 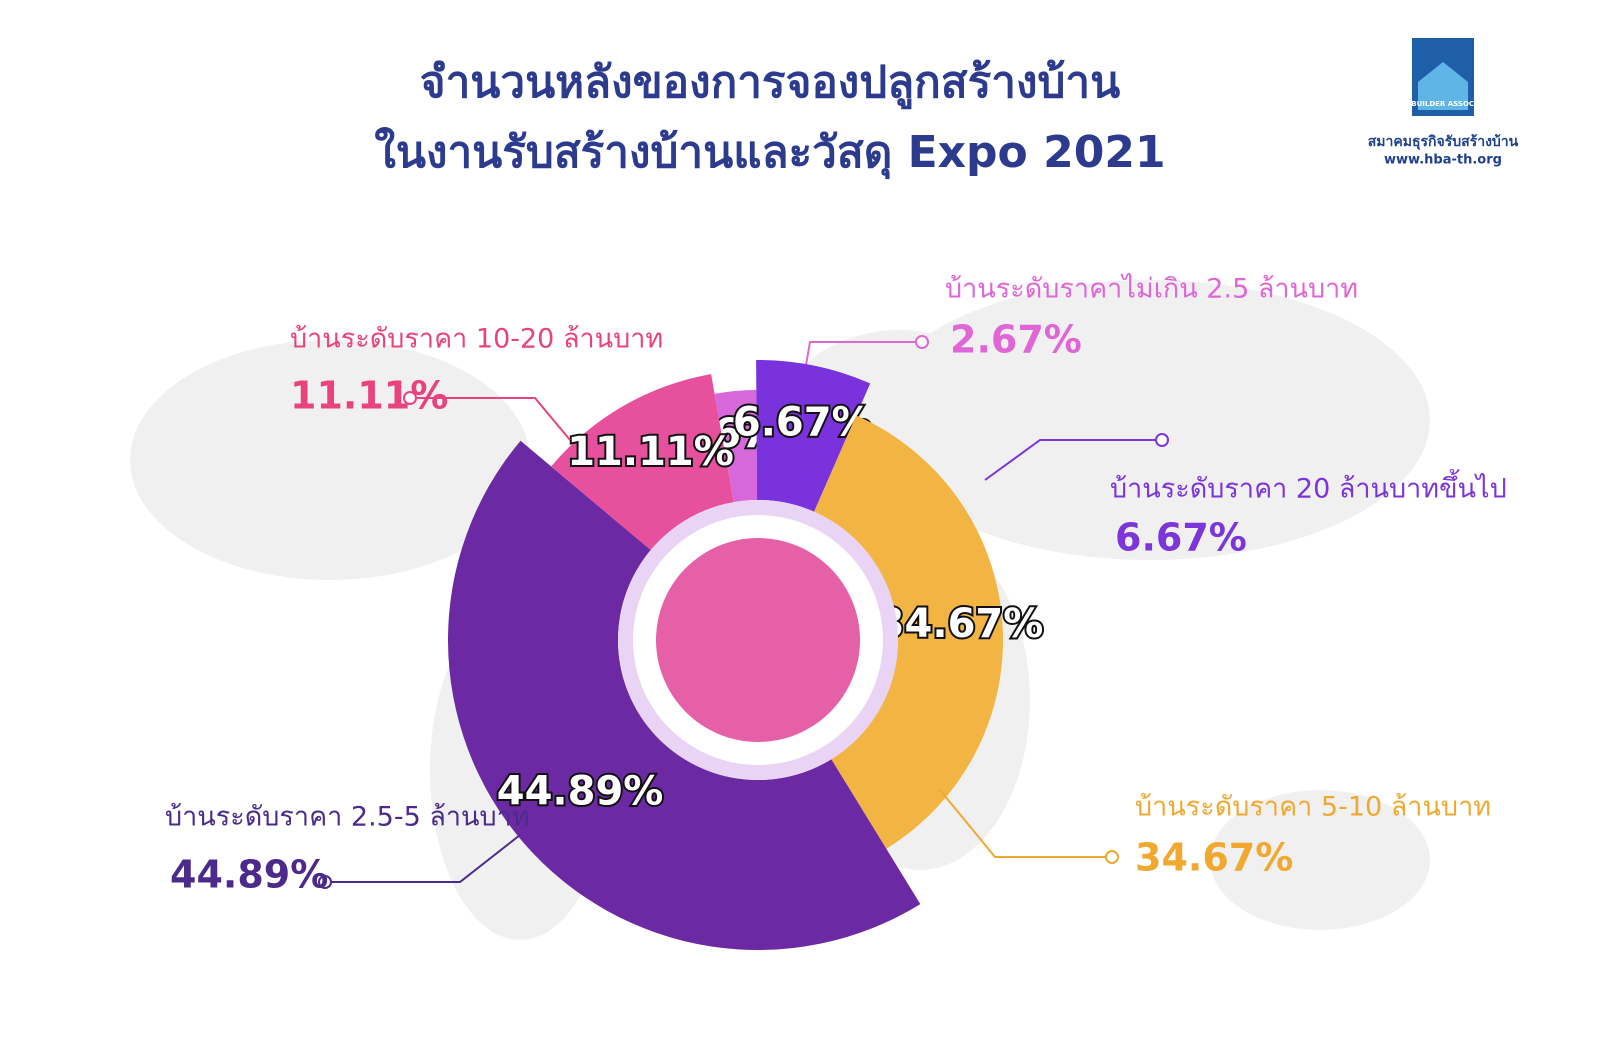 What do you see at coordinates (249, 875) in the screenshot?
I see `value-label: 44.89%` at bounding box center [249, 875].